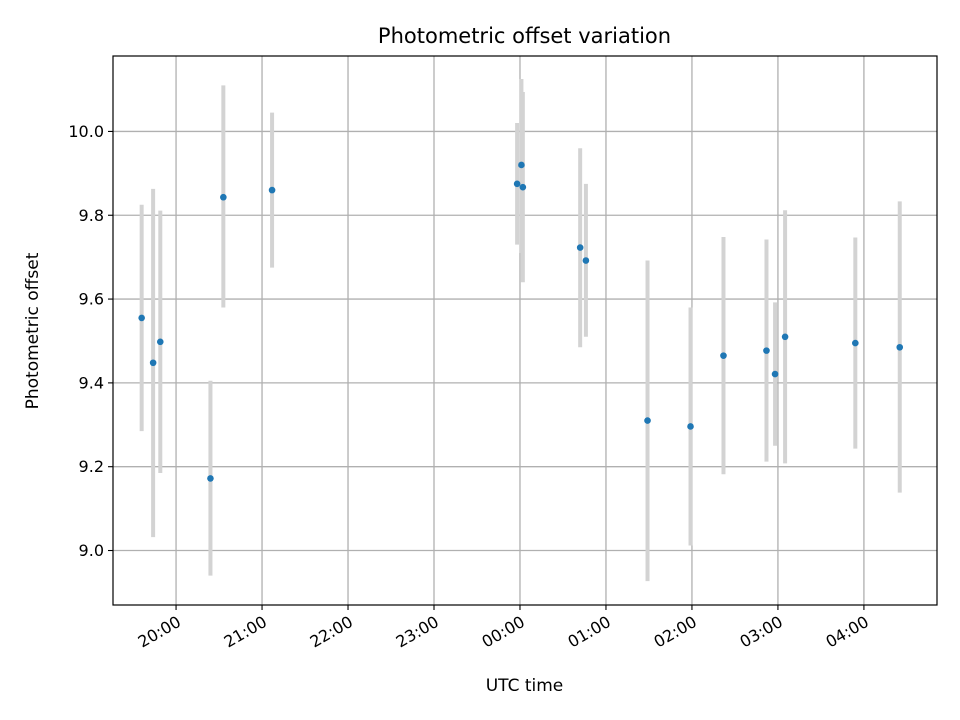  What do you see at coordinates (91, 550) in the screenshot?
I see `y-tick-label: 9.0` at bounding box center [91, 550].